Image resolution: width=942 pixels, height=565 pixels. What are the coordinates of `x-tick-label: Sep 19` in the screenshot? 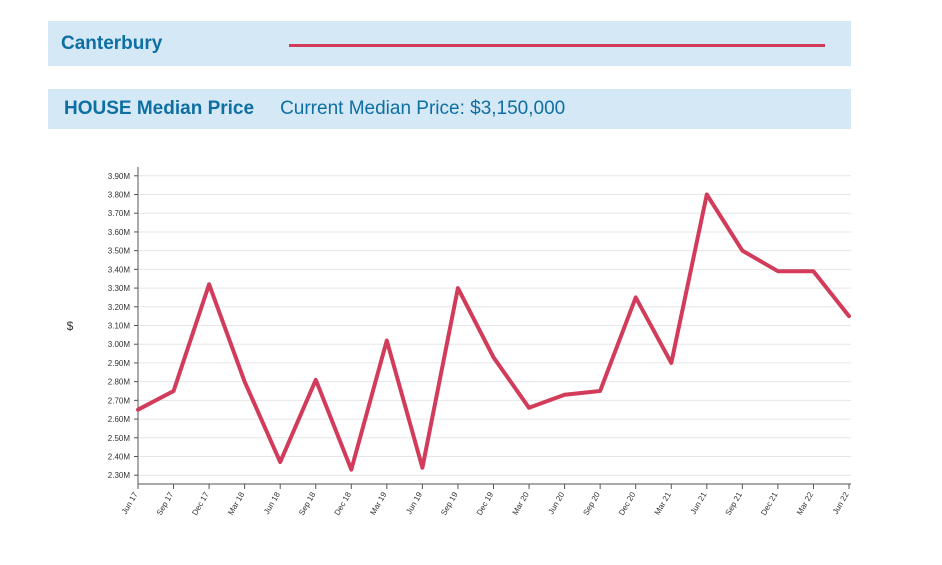 It's located at (449, 503).